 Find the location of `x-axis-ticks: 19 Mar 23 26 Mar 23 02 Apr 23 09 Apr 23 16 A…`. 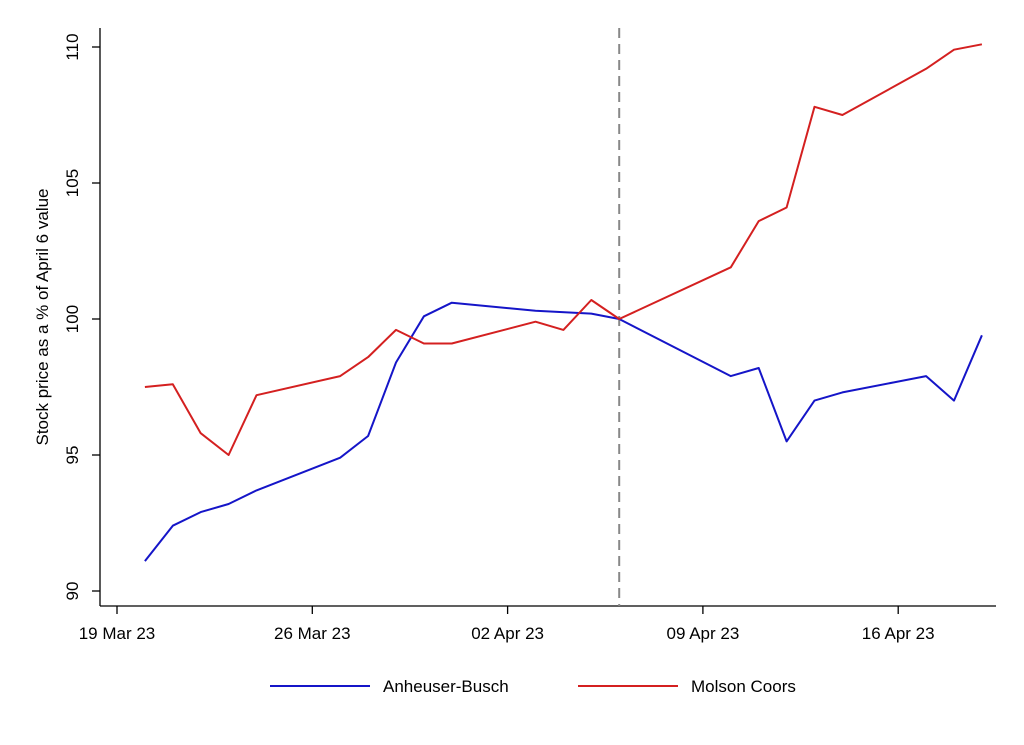

x-axis-ticks: 19 Mar 23 26 Mar 23 02 Apr 23 09 Apr 23 16 A… is located at coordinates (507, 624).